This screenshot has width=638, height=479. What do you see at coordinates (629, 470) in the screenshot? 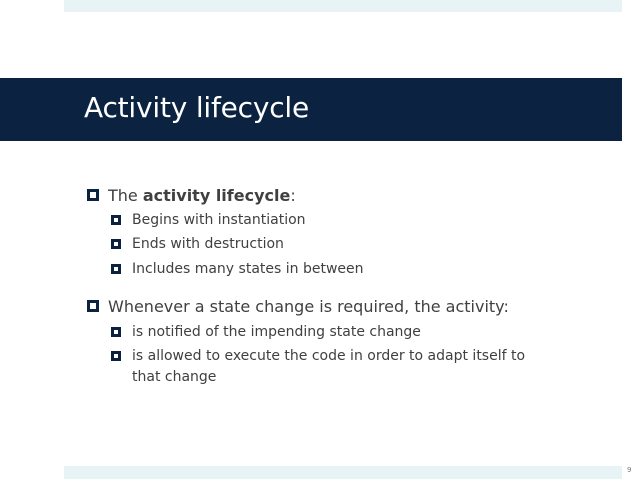
I see `page-number: 9` at bounding box center [629, 470].